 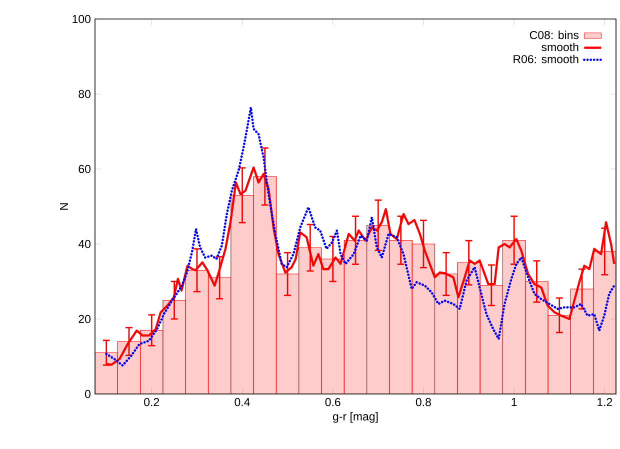 I want to click on x-tick-label: 0.2, so click(x=152, y=402).